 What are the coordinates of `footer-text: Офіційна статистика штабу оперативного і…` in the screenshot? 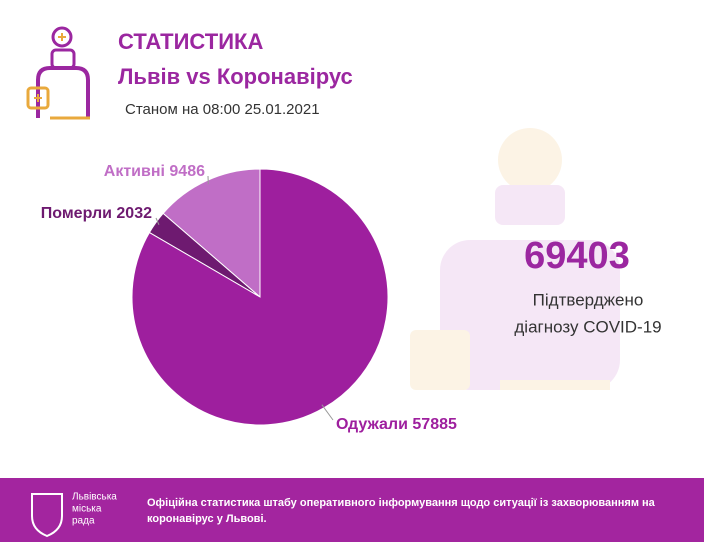 It's located at (401, 503).